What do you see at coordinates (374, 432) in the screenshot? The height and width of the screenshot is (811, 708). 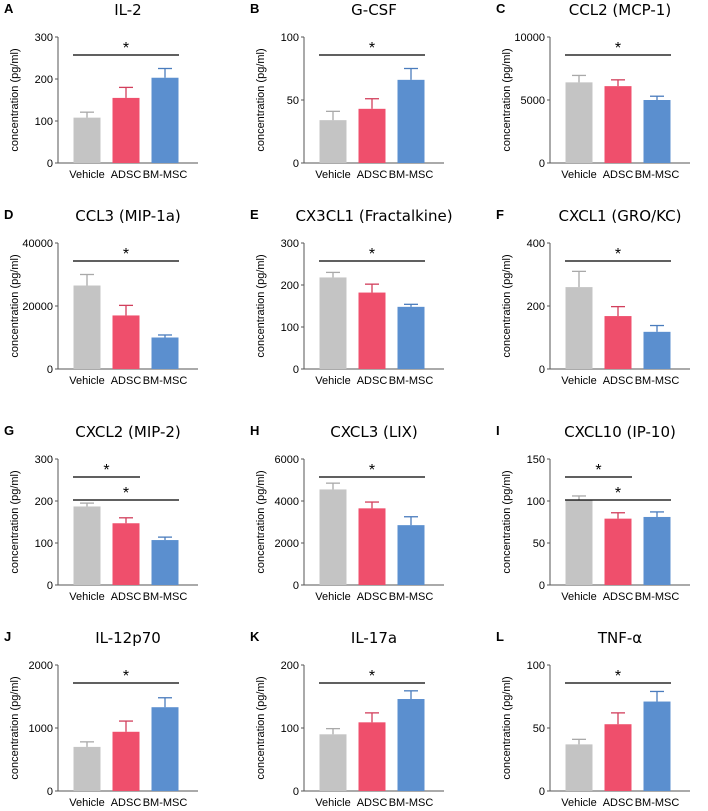 I see `panel-title: CXCL3 (LIX)` at bounding box center [374, 432].